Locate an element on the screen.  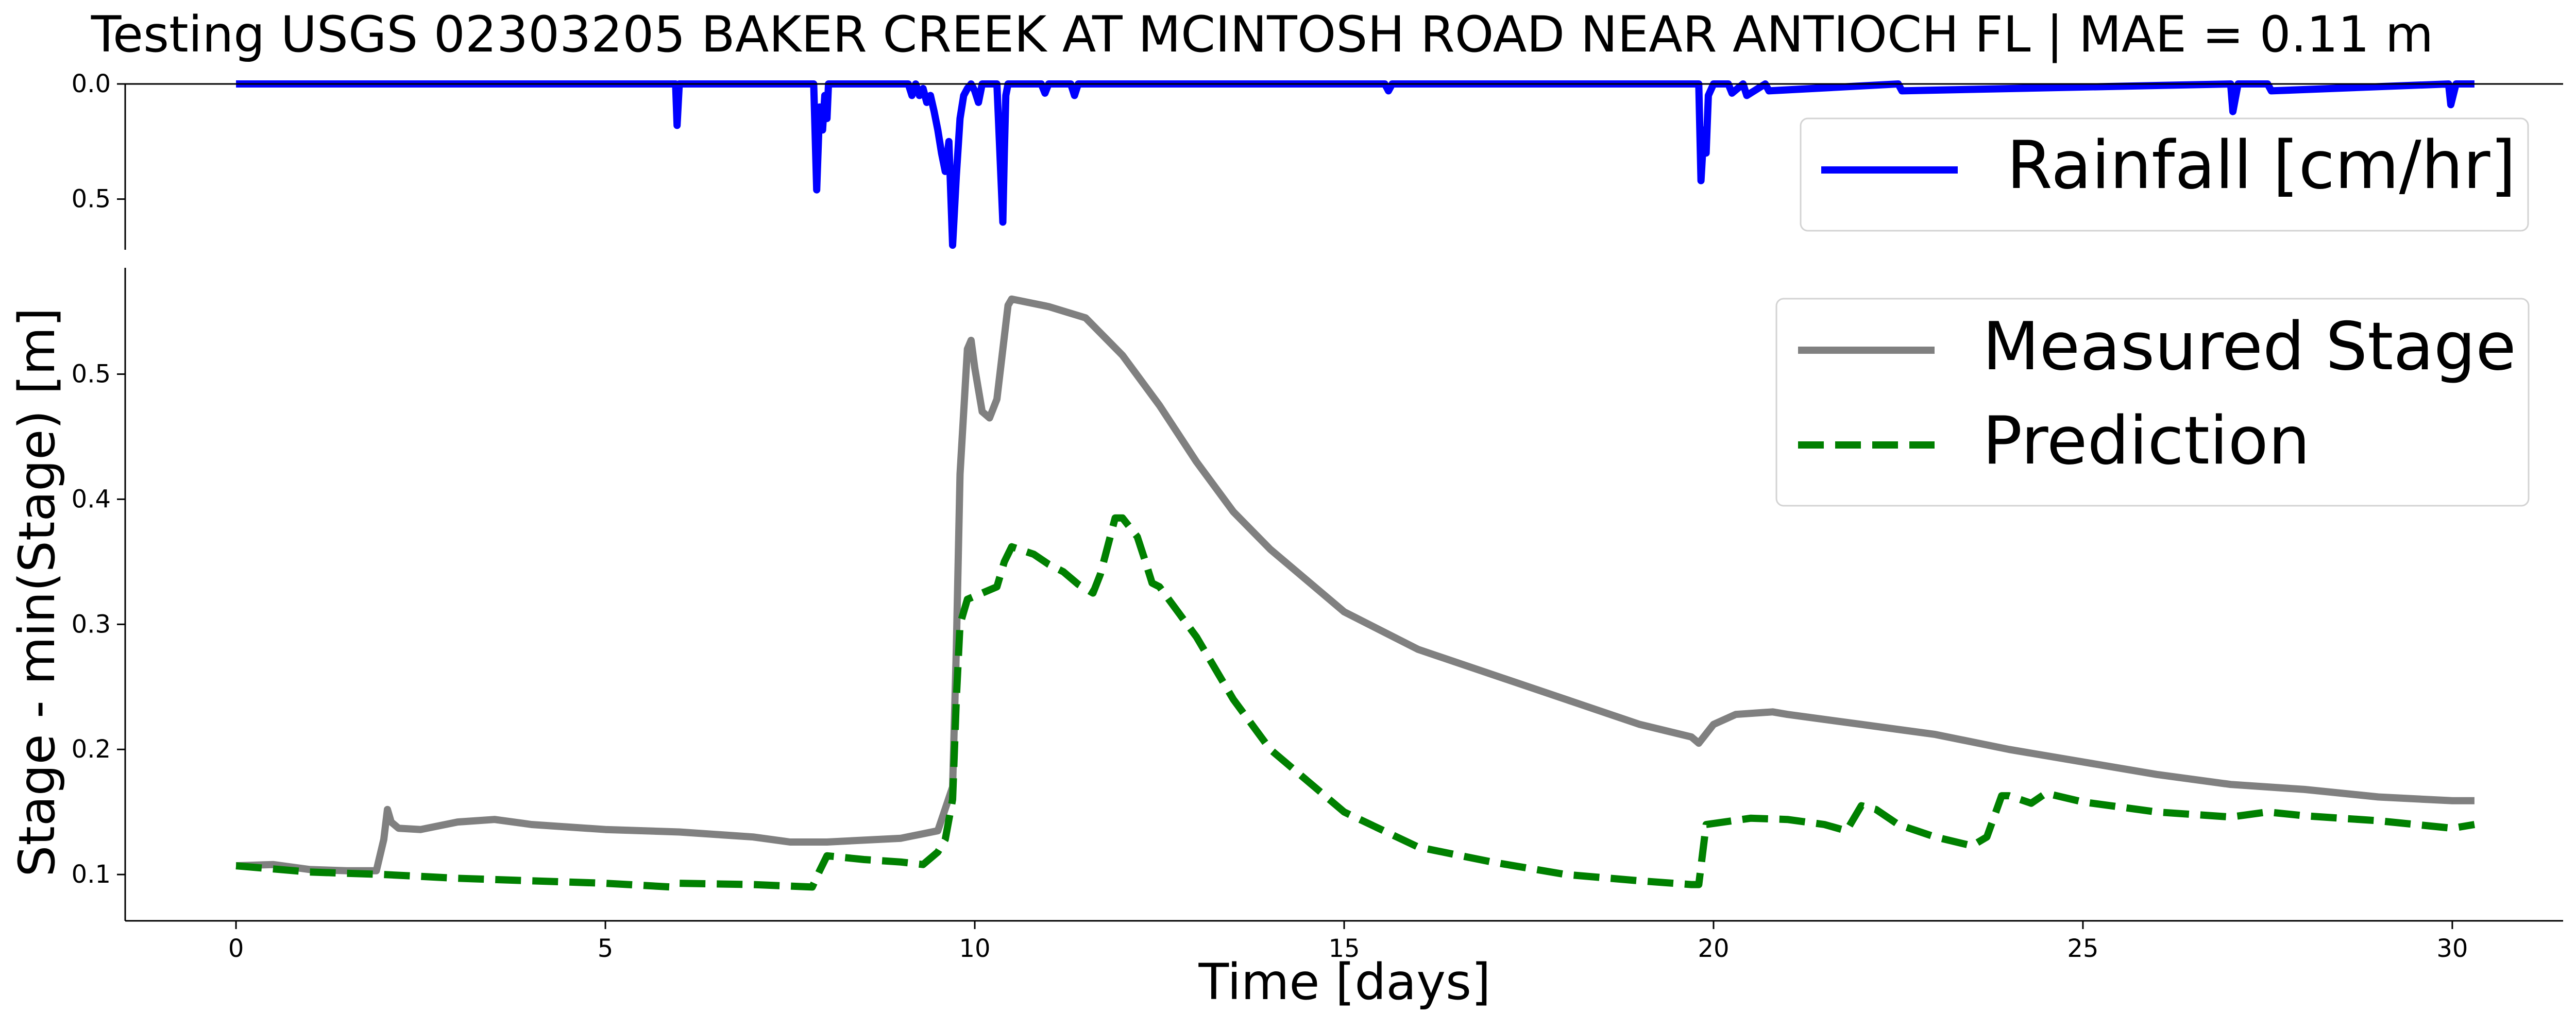
rainfall-legend: Rainfall [cm/hr] is located at coordinates (2164, 175).